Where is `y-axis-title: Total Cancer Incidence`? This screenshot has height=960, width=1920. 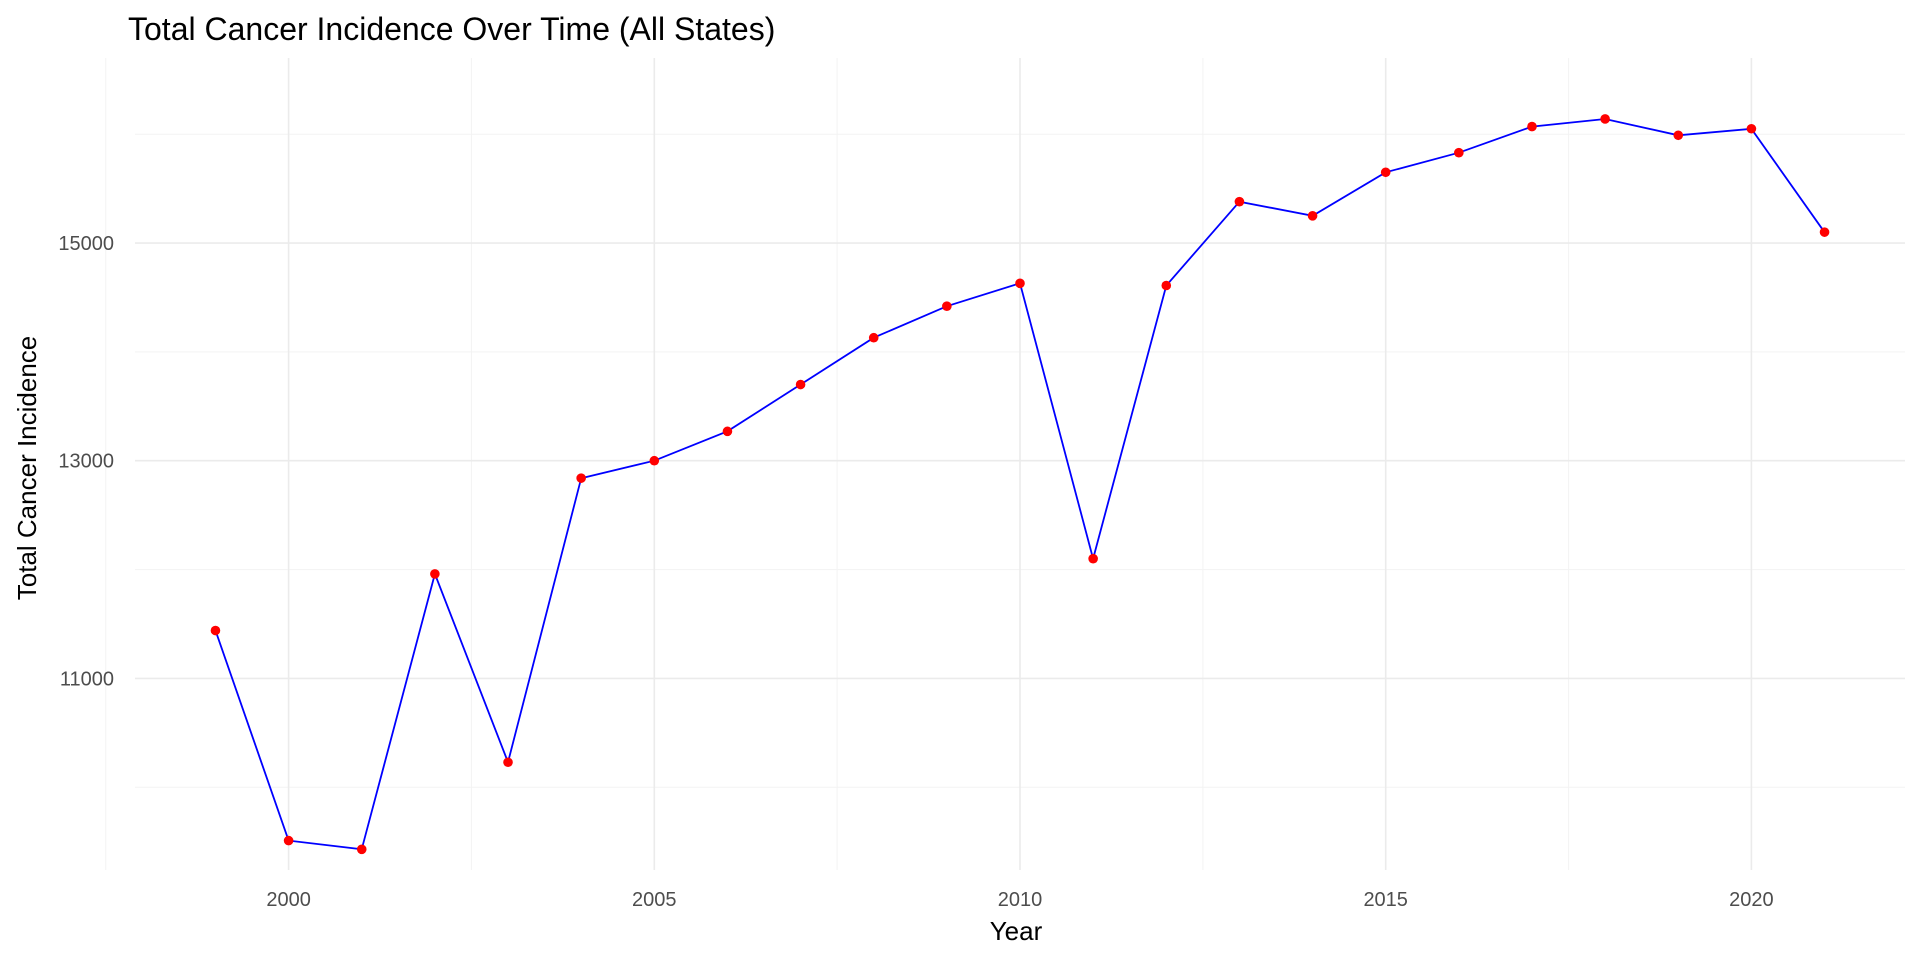 y-axis-title: Total Cancer Incidence is located at coordinates (27, 468).